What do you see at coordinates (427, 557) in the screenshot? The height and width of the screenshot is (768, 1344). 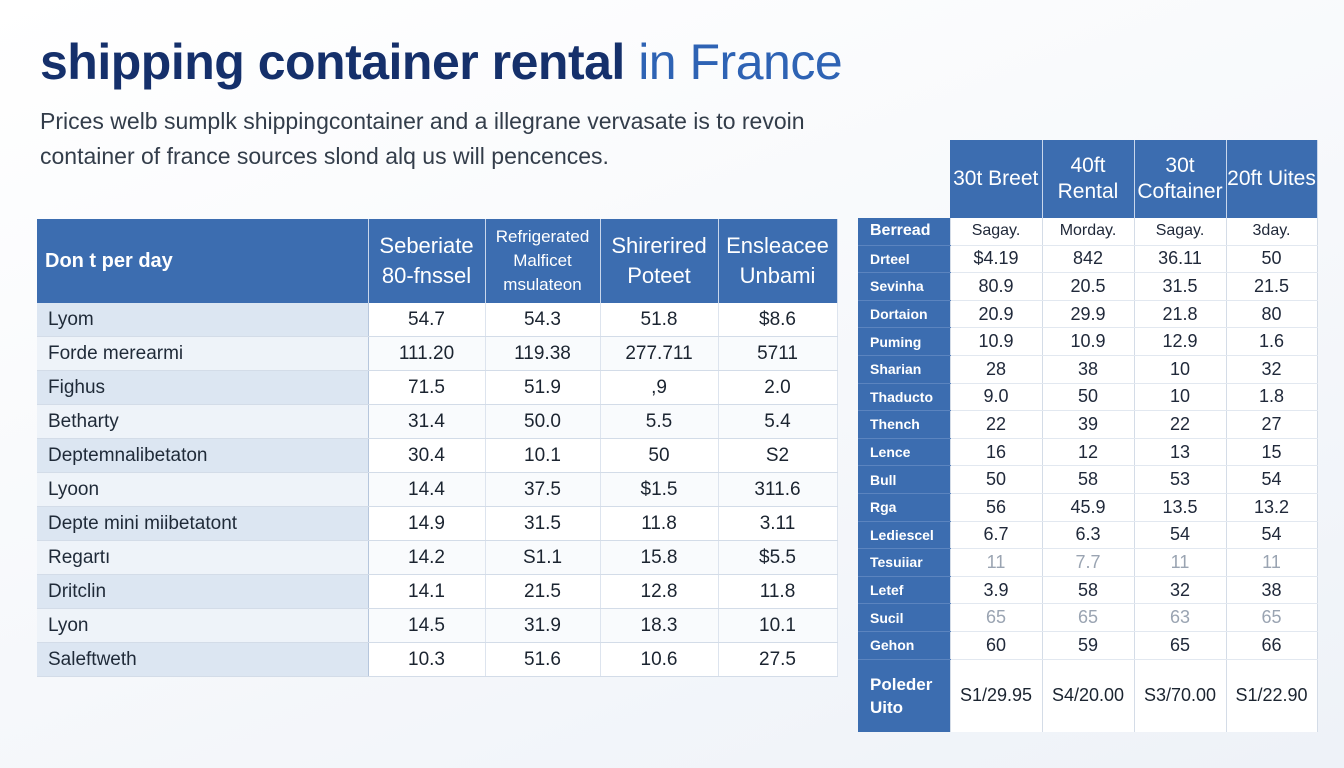 I see `price-cell: 14.2` at bounding box center [427, 557].